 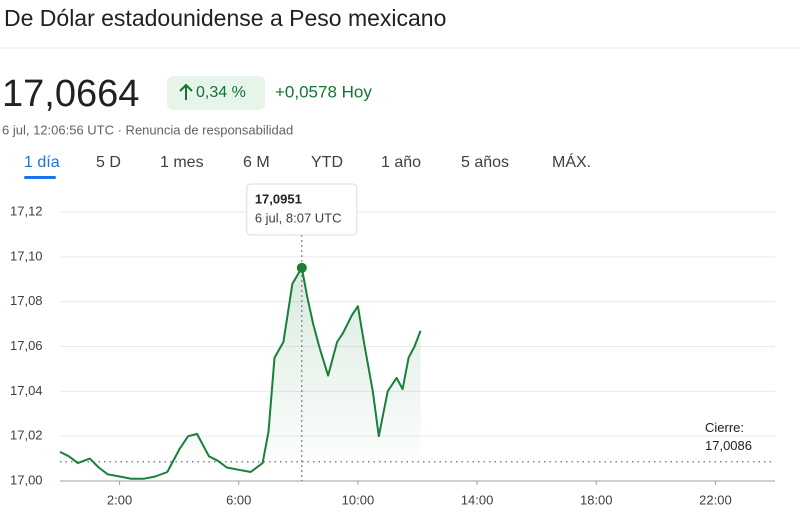 What do you see at coordinates (278, 198) in the screenshot?
I see `tooltip-value: 17,0951` at bounding box center [278, 198].